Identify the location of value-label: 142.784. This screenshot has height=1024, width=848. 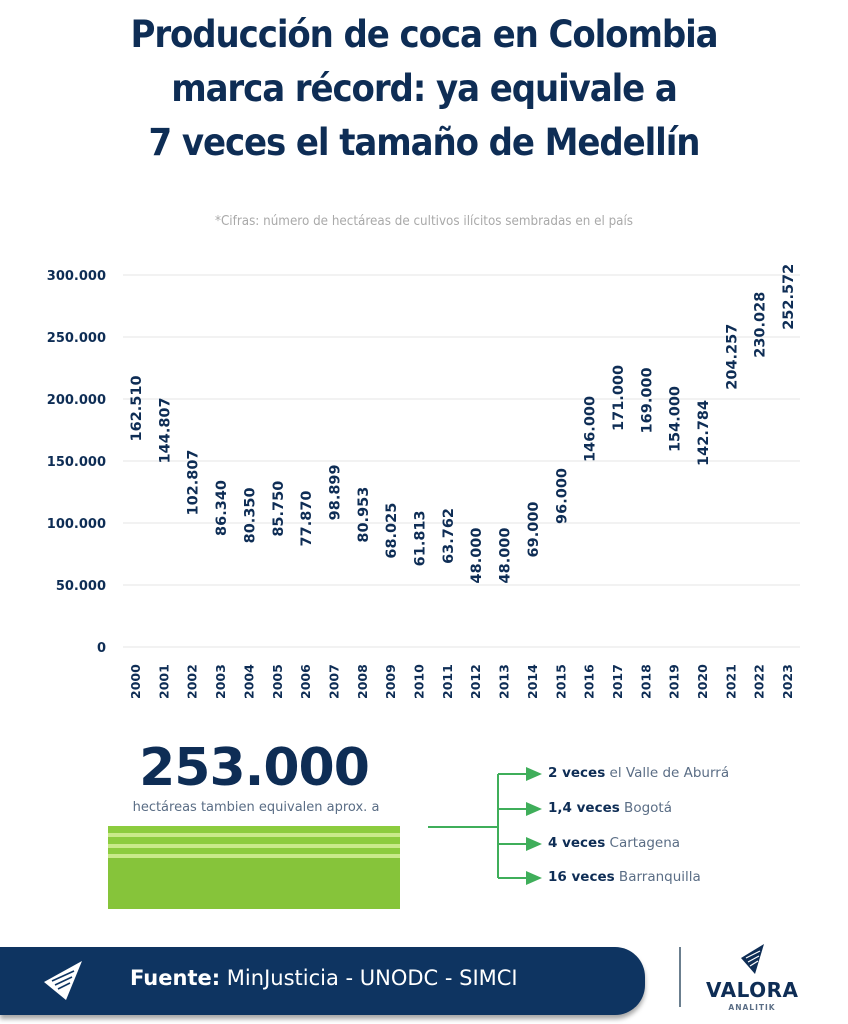
(704, 433).